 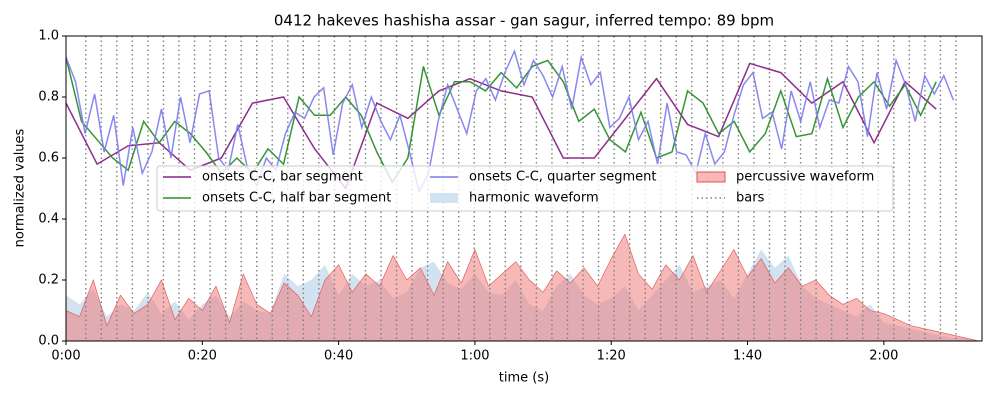 I want to click on y-tick-label: 0.0, so click(x=48, y=341).